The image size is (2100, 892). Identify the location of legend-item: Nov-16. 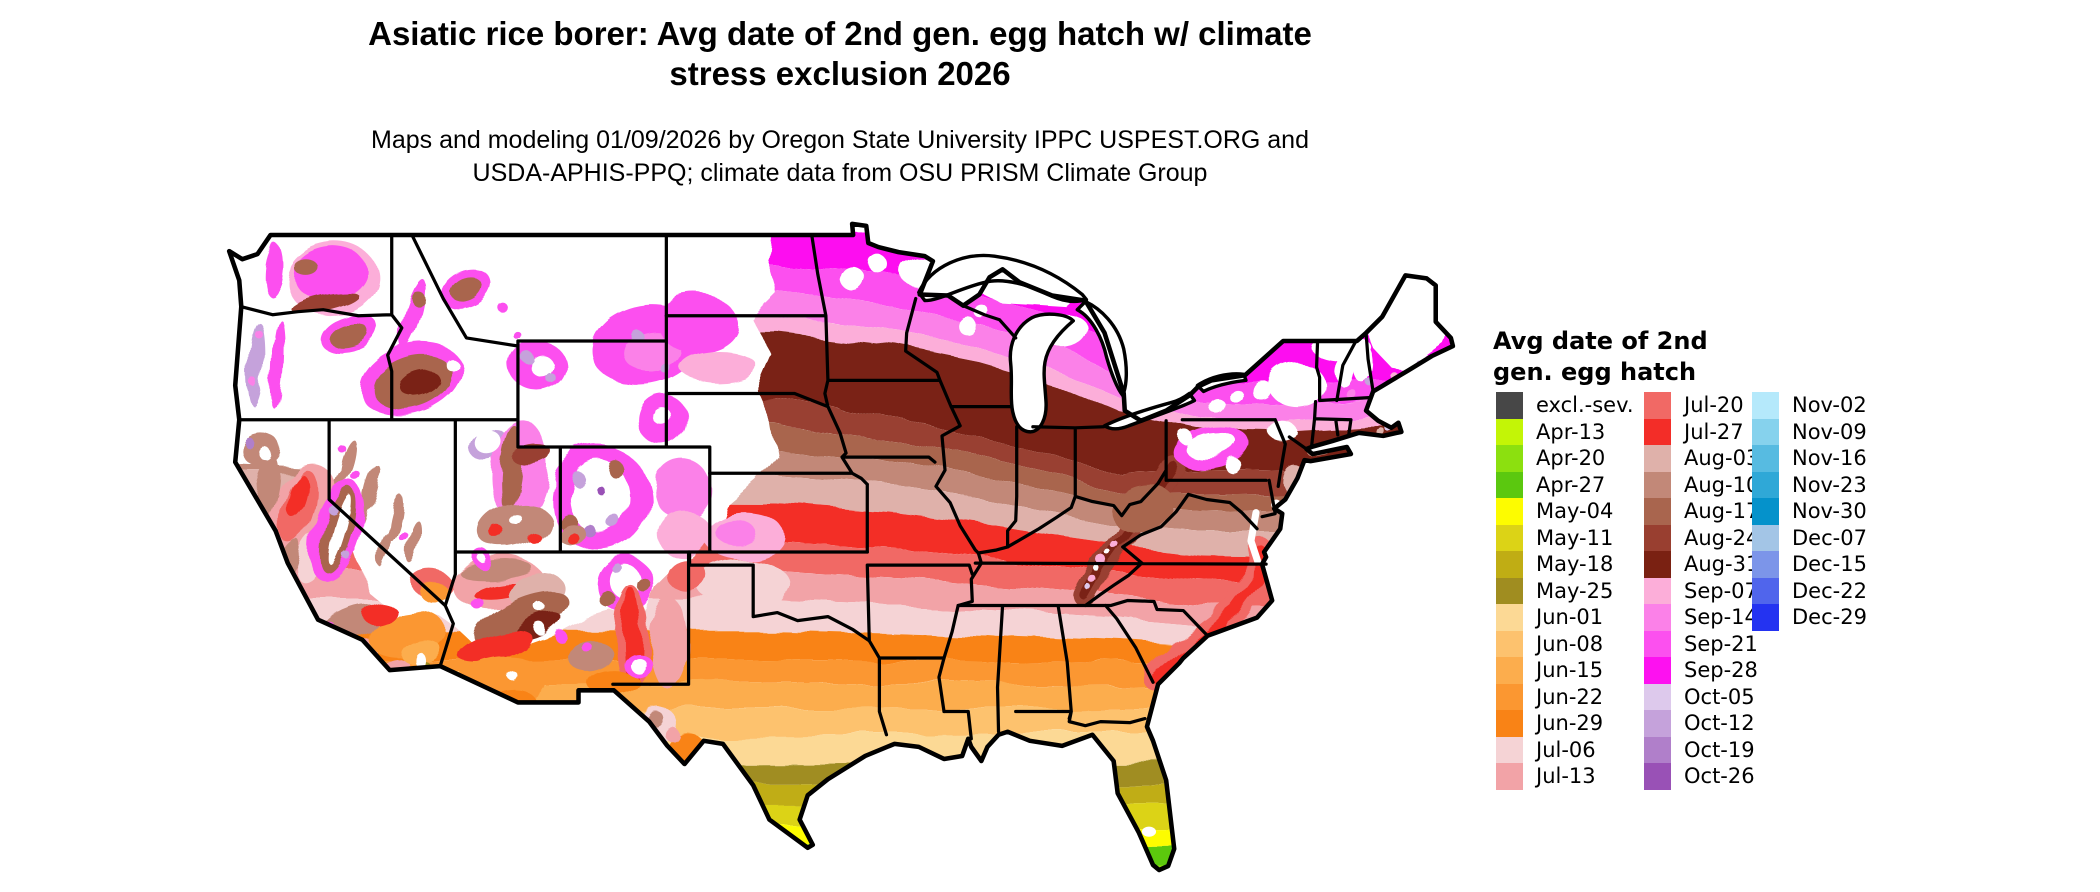
(1809, 458).